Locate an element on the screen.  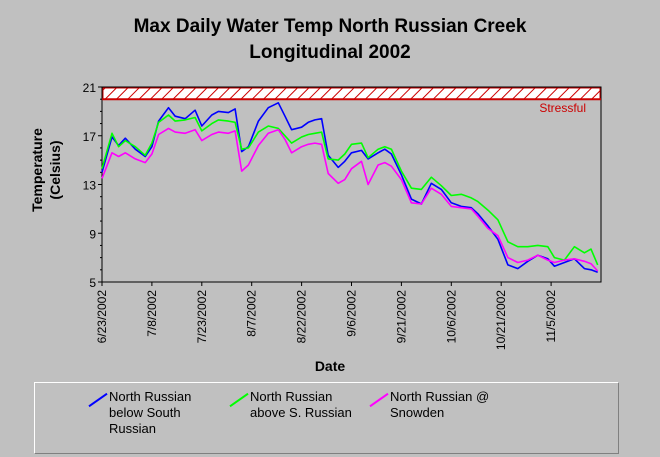
legend-label-line2: below South is located at coordinates (145, 412).